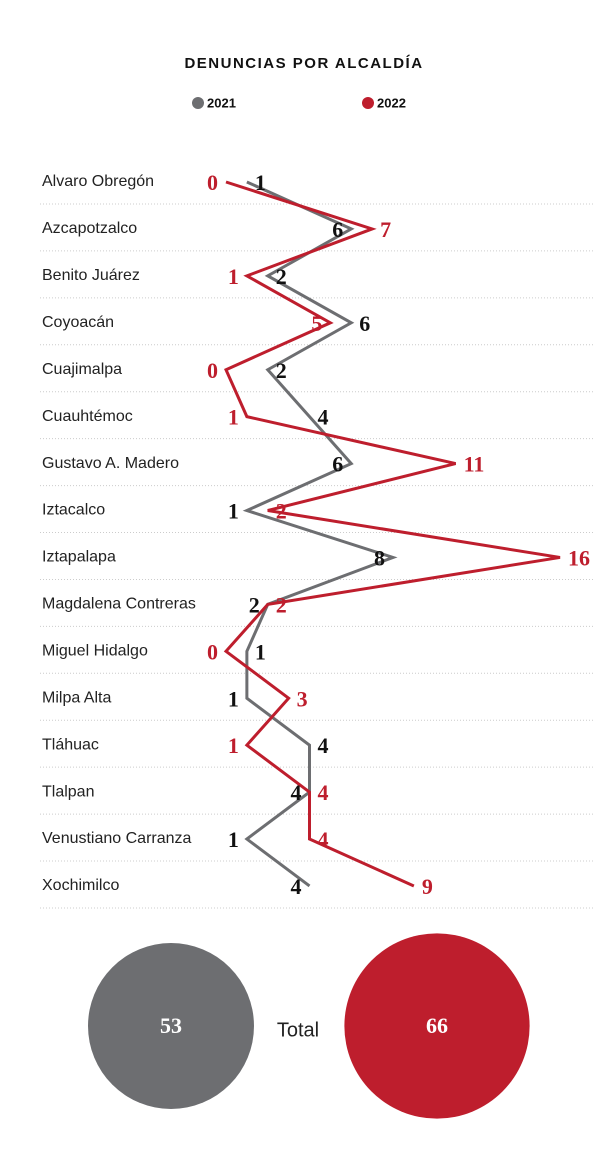 The image size is (609, 1150). I want to click on category-label: Cuajimalpa, so click(82, 369).